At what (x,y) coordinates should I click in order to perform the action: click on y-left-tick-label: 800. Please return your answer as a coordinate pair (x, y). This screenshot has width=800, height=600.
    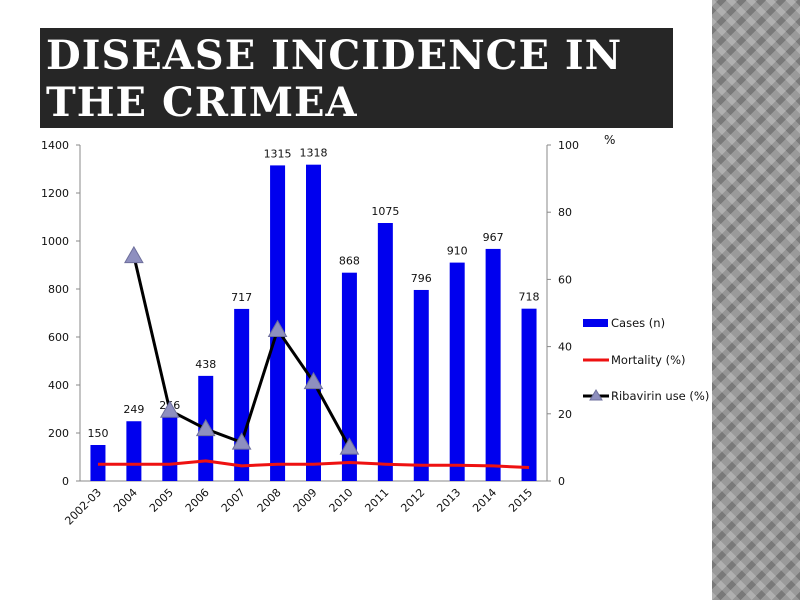
    Looking at the image, I should click on (58, 289).